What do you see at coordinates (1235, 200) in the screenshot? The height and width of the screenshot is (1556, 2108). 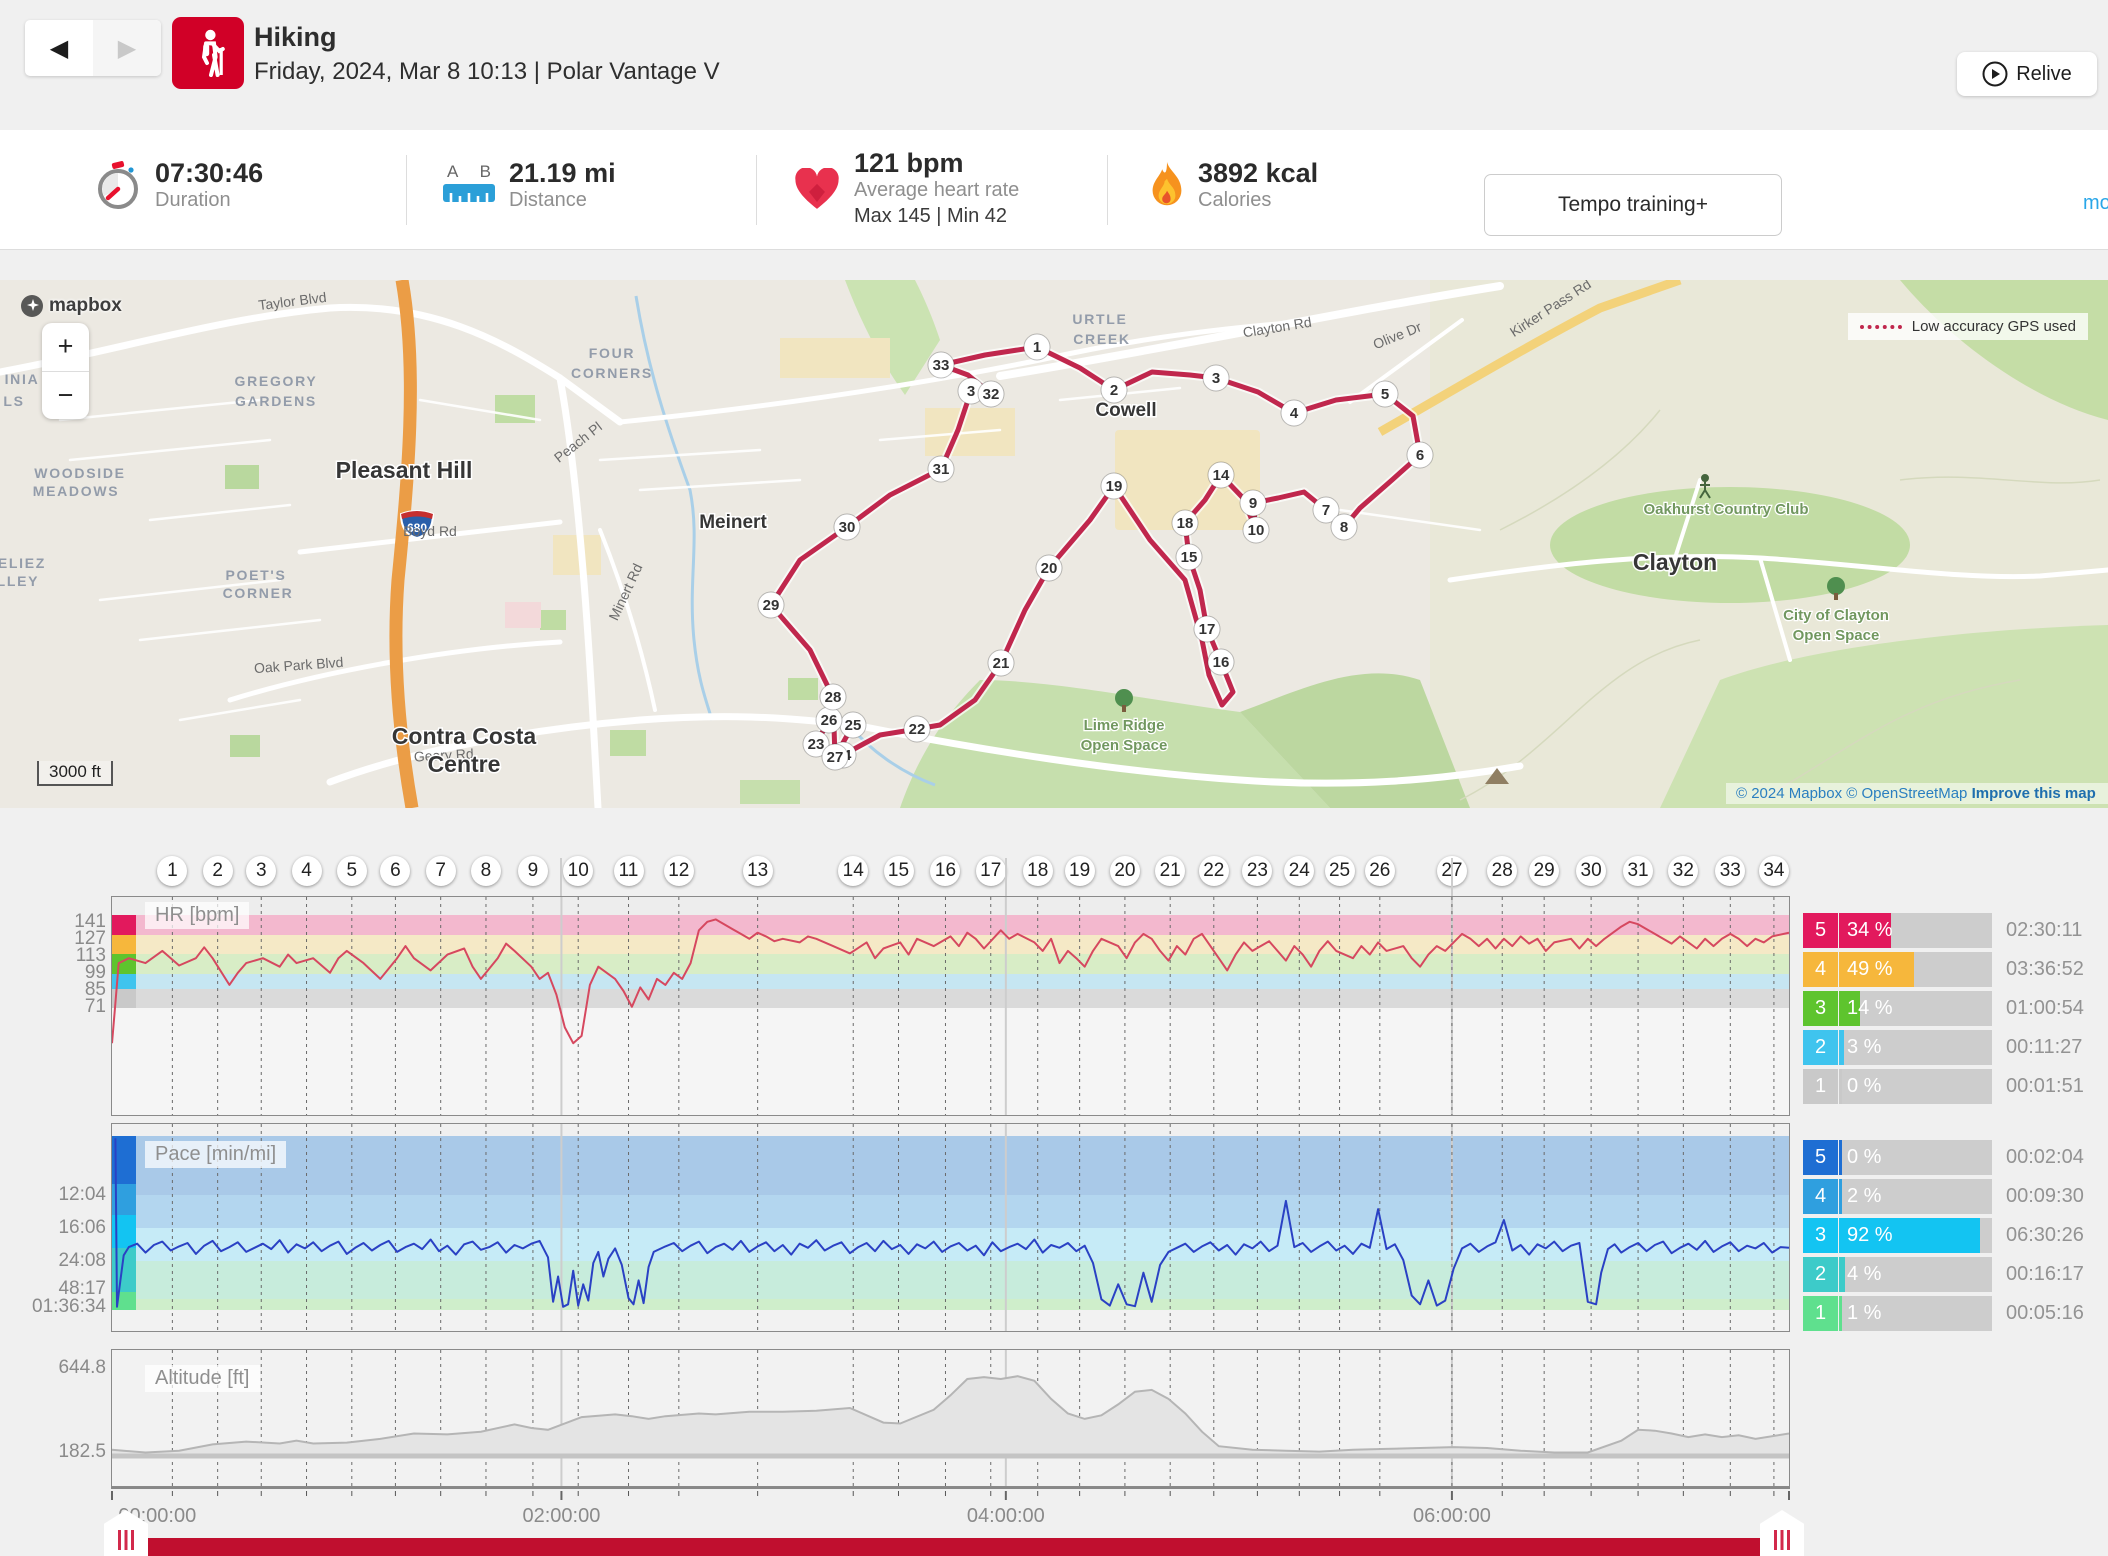 I see `calories-label: Calories` at bounding box center [1235, 200].